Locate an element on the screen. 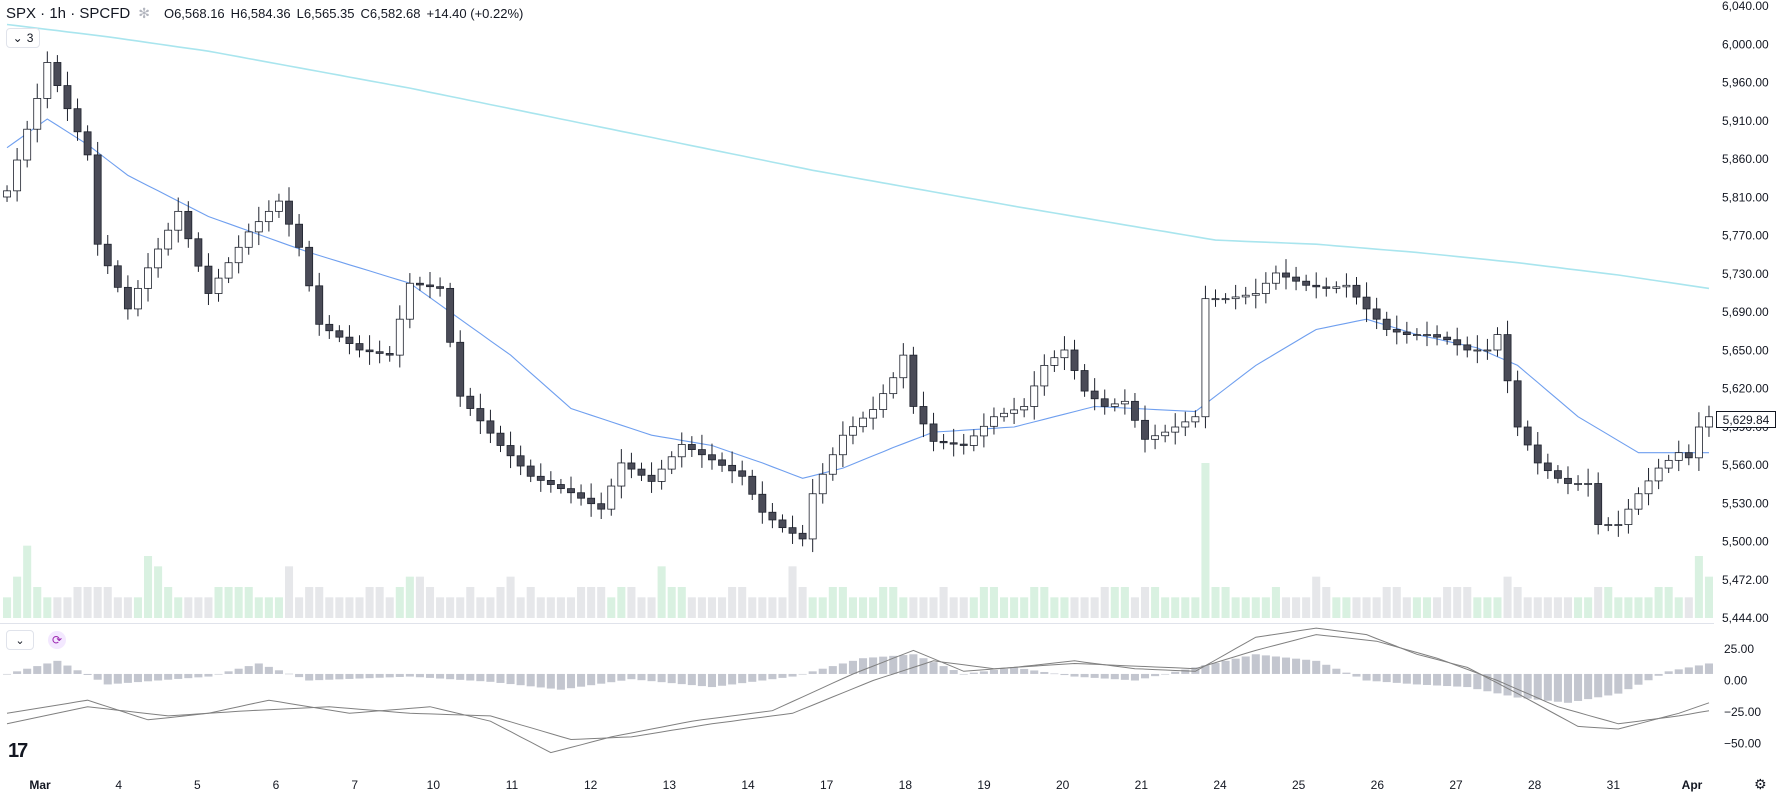 The width and height of the screenshot is (1782, 795). refresh-icon: ⟳ is located at coordinates (57, 640).